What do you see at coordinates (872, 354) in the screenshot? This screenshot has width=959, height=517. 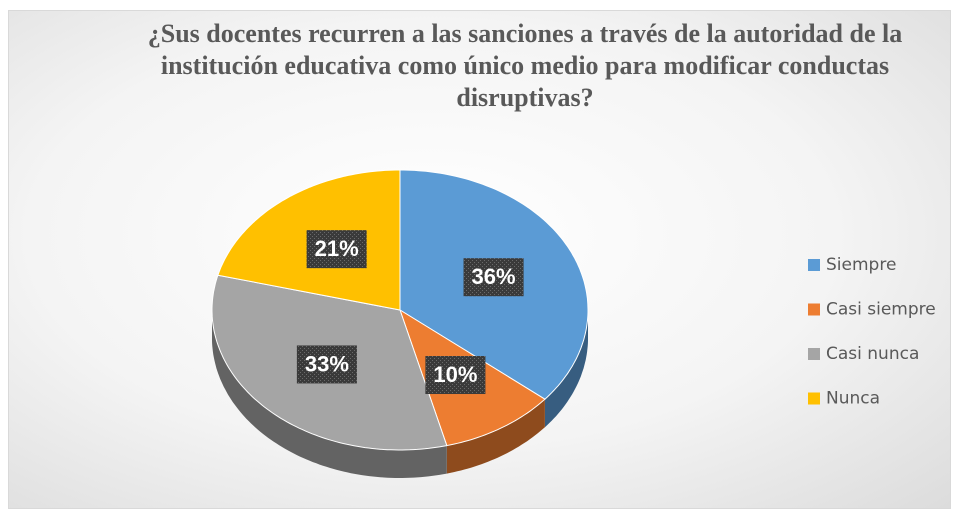 I see `legend-label: Casi nunca` at bounding box center [872, 354].